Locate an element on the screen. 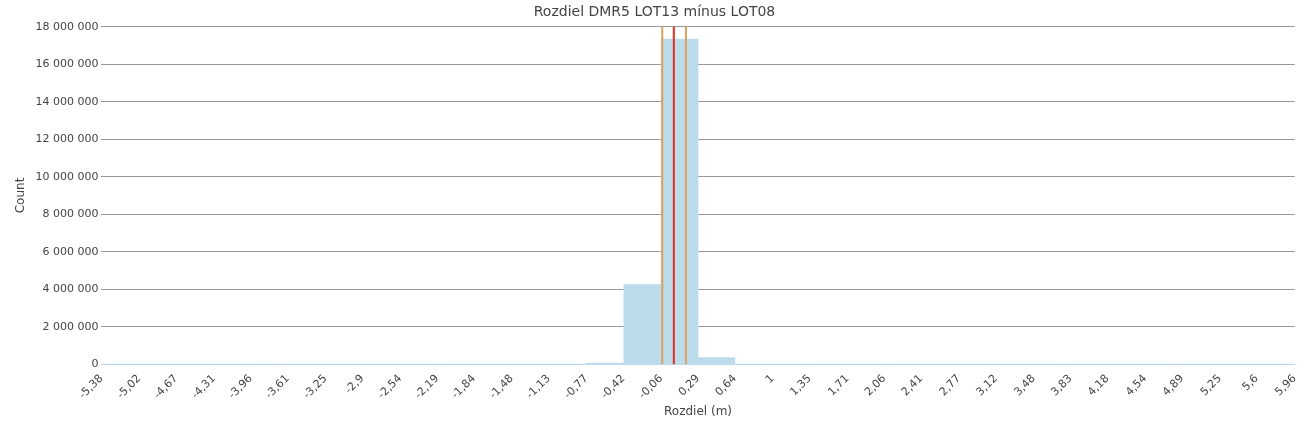 Image resolution: width=1307 pixels, height=423 pixels. y-tick-label: 10 000 000 is located at coordinates (67, 176).